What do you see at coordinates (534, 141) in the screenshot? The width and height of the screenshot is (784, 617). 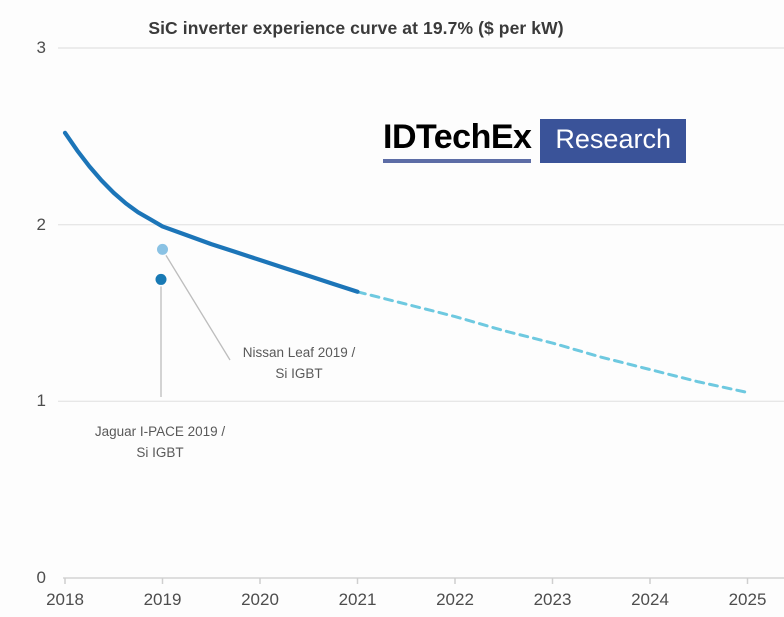 I see `idtechex-logo: IDTechEx Research` at bounding box center [534, 141].